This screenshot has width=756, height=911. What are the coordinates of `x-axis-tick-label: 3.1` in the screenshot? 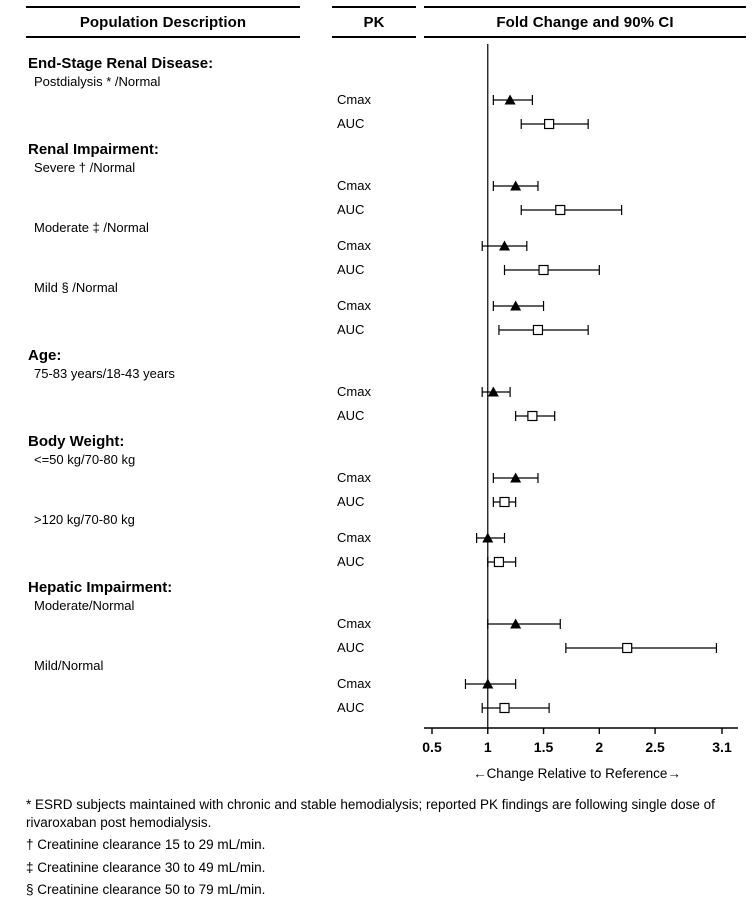 It's located at (722, 747).